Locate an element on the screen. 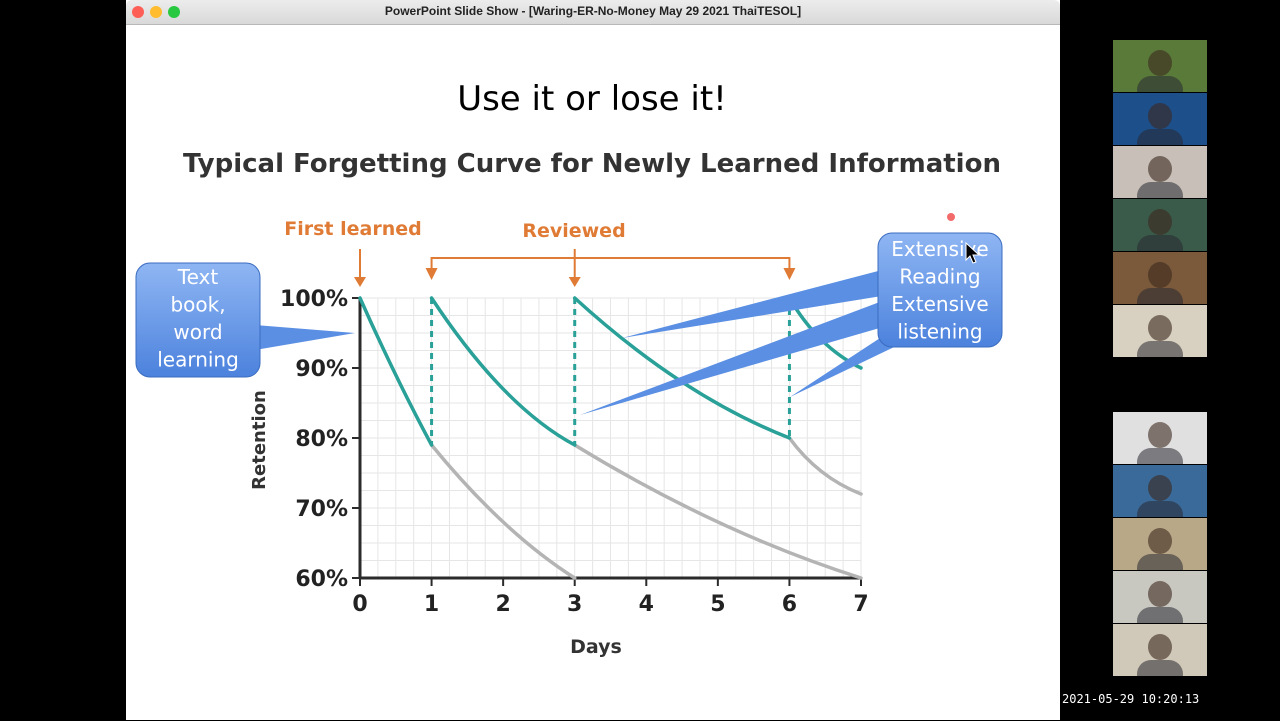 This screenshot has width=1280, height=721. y-tick-label: 80% is located at coordinates (321, 439).